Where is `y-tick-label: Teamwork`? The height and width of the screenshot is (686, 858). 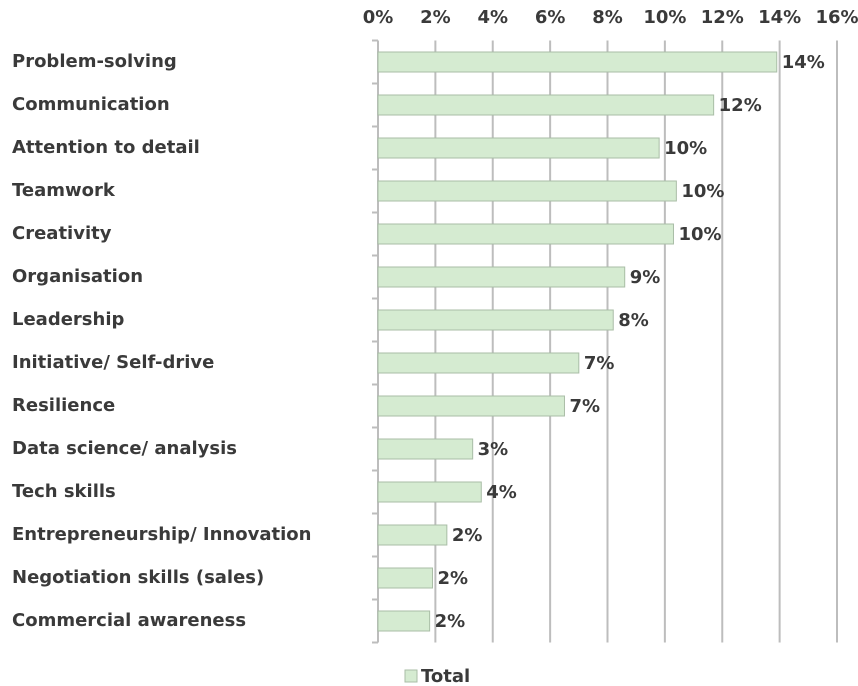 y-tick-label: Teamwork is located at coordinates (64, 190).